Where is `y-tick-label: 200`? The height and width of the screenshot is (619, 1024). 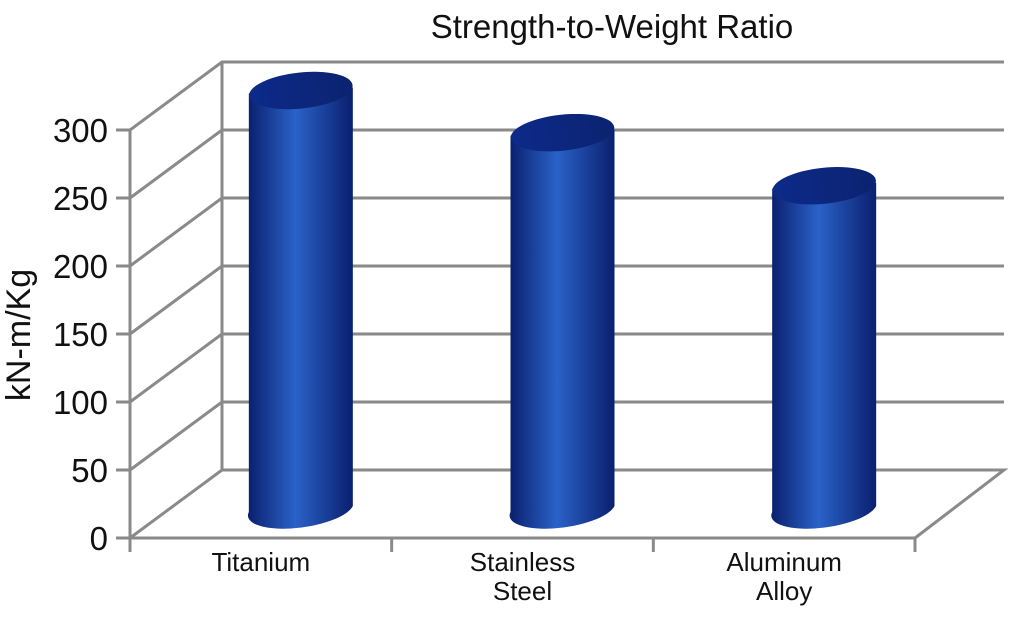
y-tick-label: 200 is located at coordinates (80, 266).